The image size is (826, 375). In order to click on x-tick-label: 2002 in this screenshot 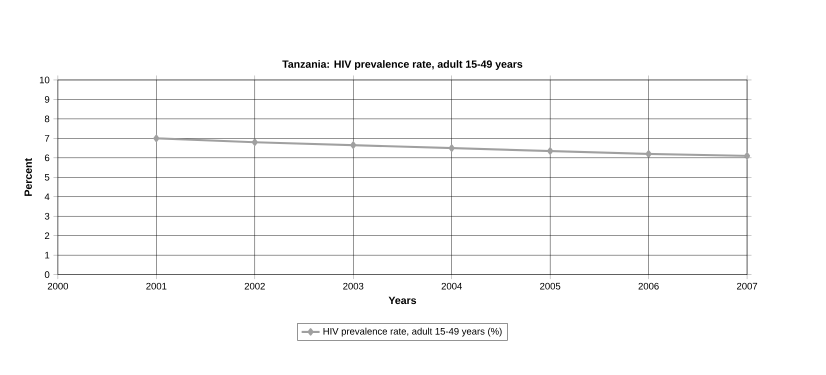, I will do `click(254, 286)`.